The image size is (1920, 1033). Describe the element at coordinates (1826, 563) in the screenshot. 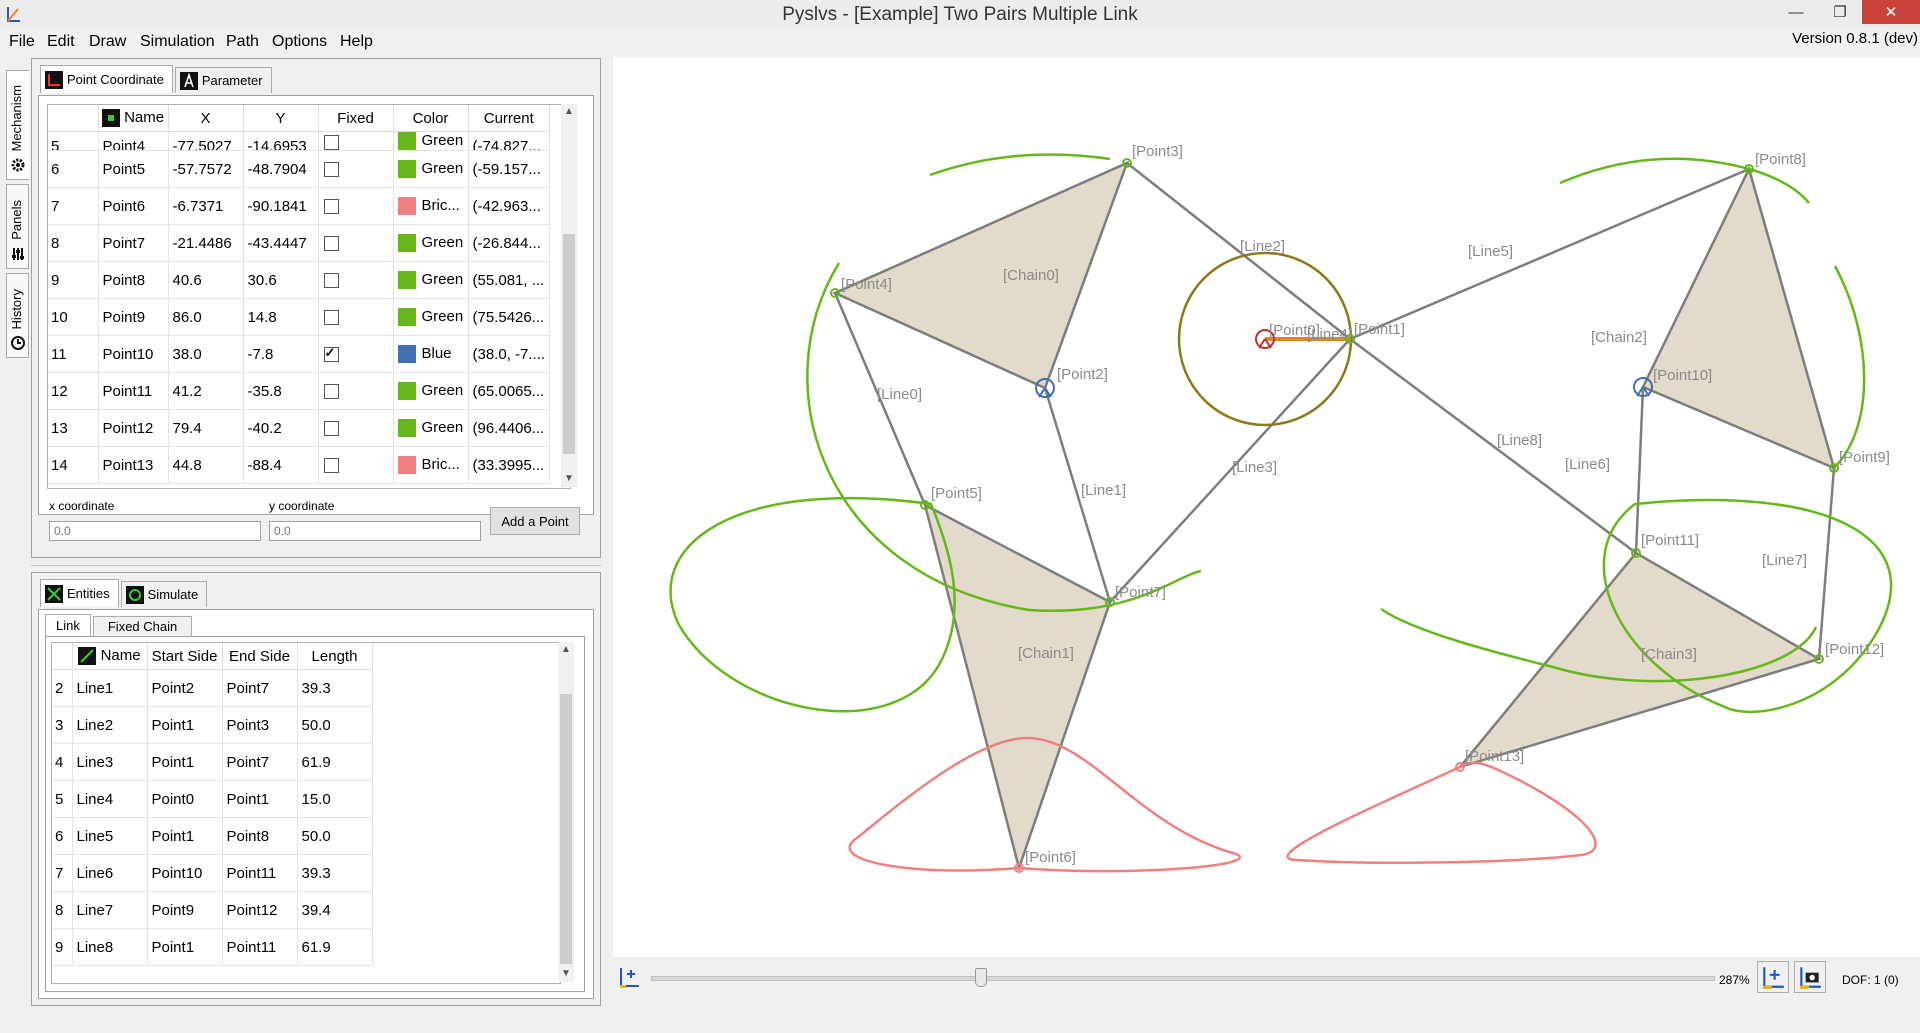

I see `line7` at that location.